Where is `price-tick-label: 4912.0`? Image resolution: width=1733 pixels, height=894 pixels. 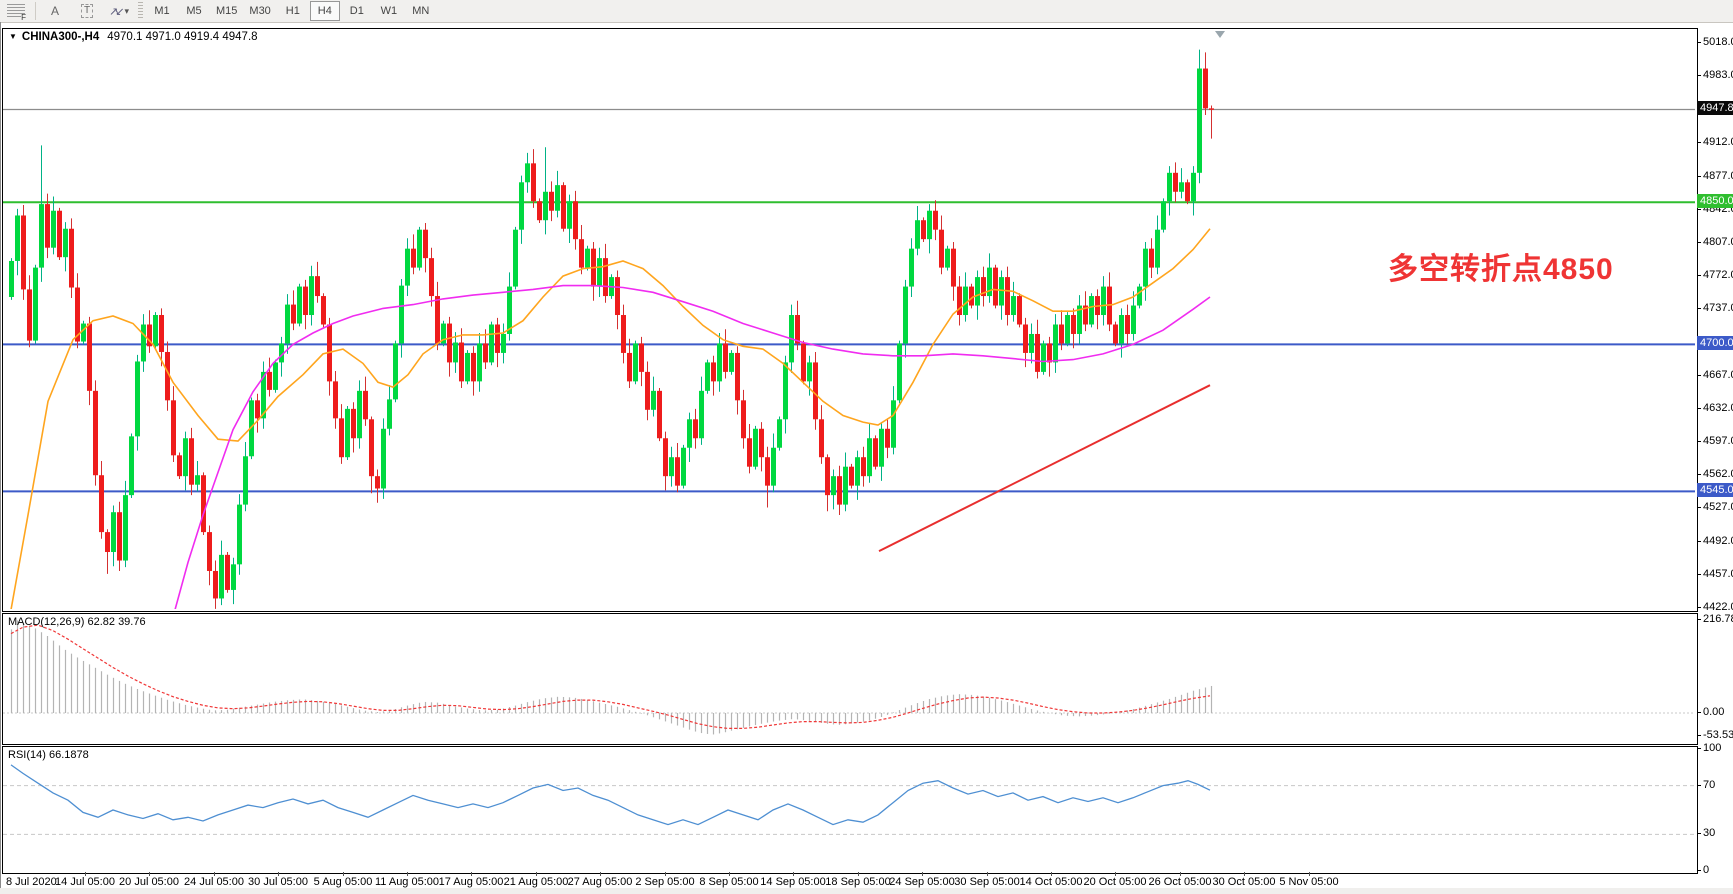
price-tick-label: 4912.0 is located at coordinates (1718, 142).